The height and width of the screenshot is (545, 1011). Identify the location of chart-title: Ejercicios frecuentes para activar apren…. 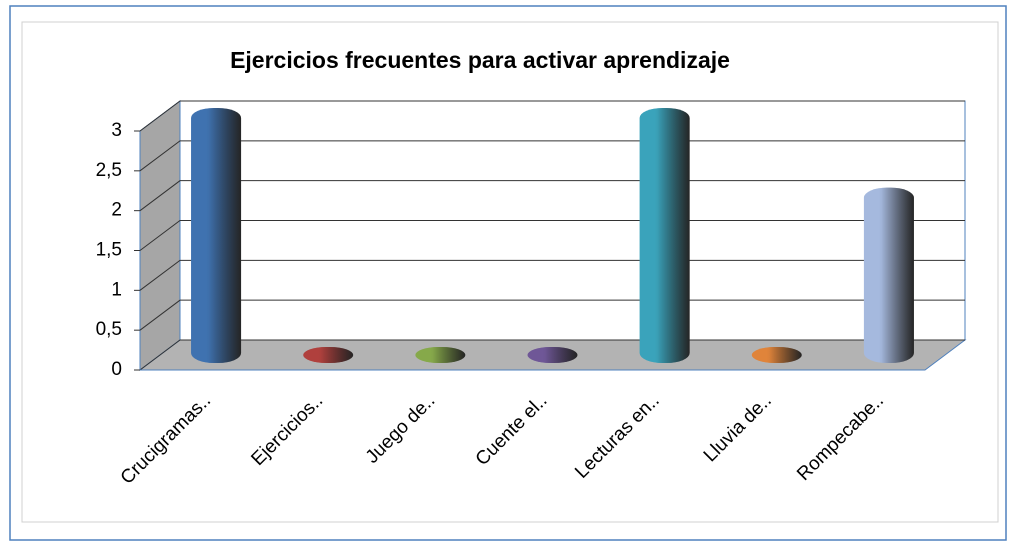
(480, 60).